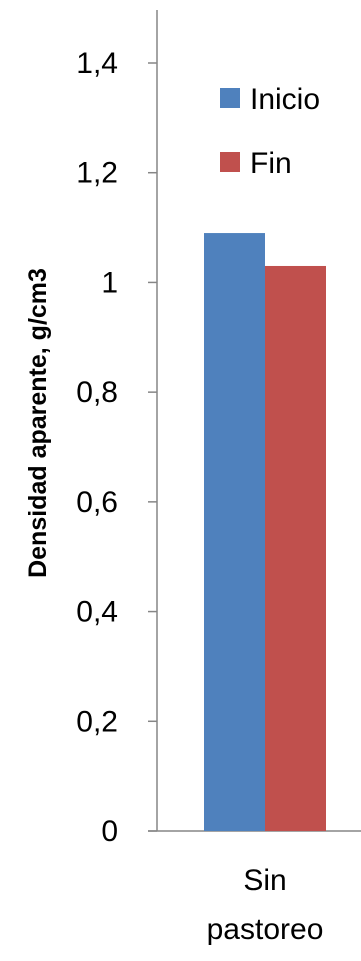 Image resolution: width=361 pixels, height=961 pixels. I want to click on y-axis-title: Densidad aparente, g/cm3, so click(38, 423).